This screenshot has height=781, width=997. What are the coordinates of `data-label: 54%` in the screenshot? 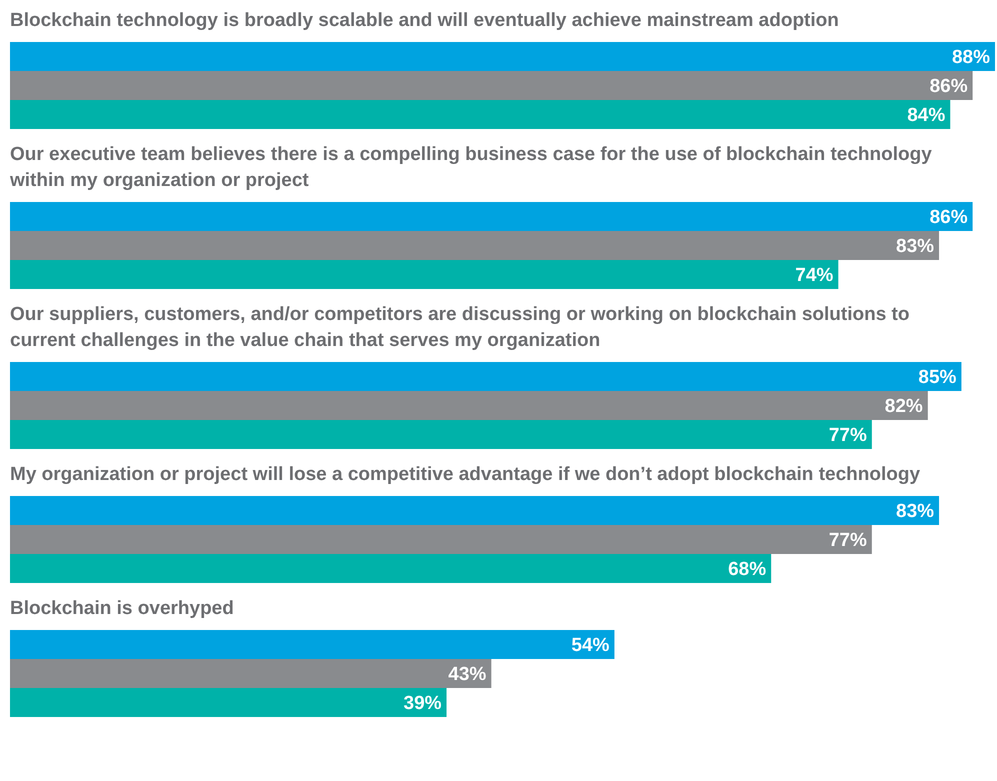 It's located at (590, 645).